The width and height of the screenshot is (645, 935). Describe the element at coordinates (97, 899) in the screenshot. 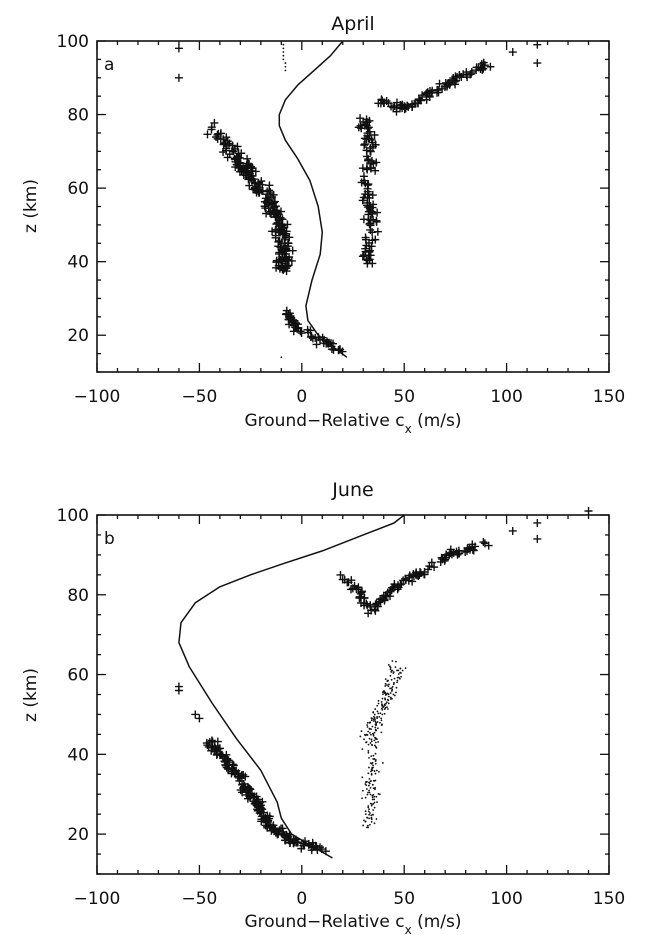

I see `x-tick-label: −100` at that location.